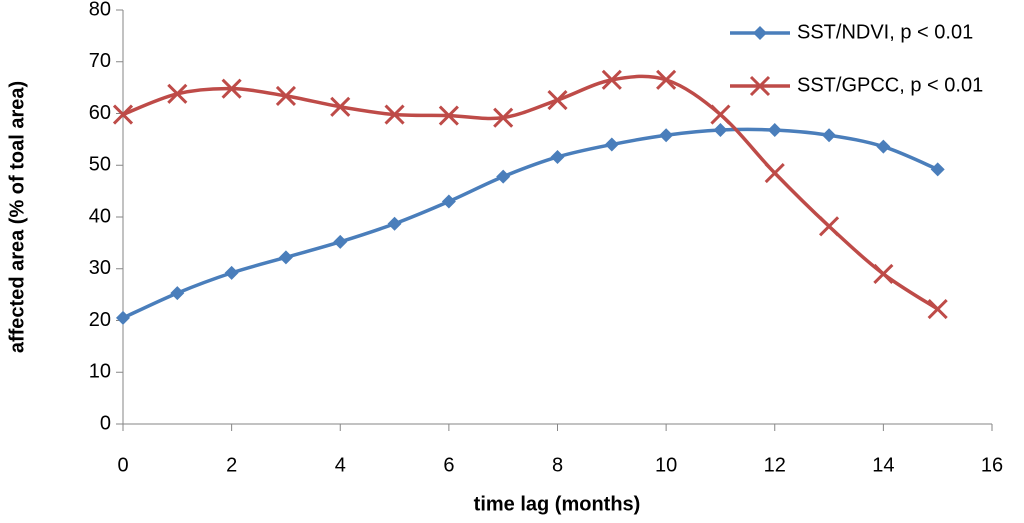  I want to click on y-tick-label: 40, so click(100, 216).